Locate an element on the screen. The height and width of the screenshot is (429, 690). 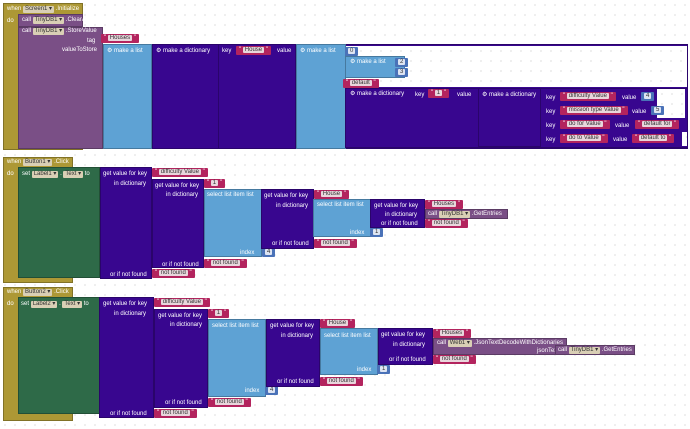
block-text: do to Value is located at coordinates (583, 138).